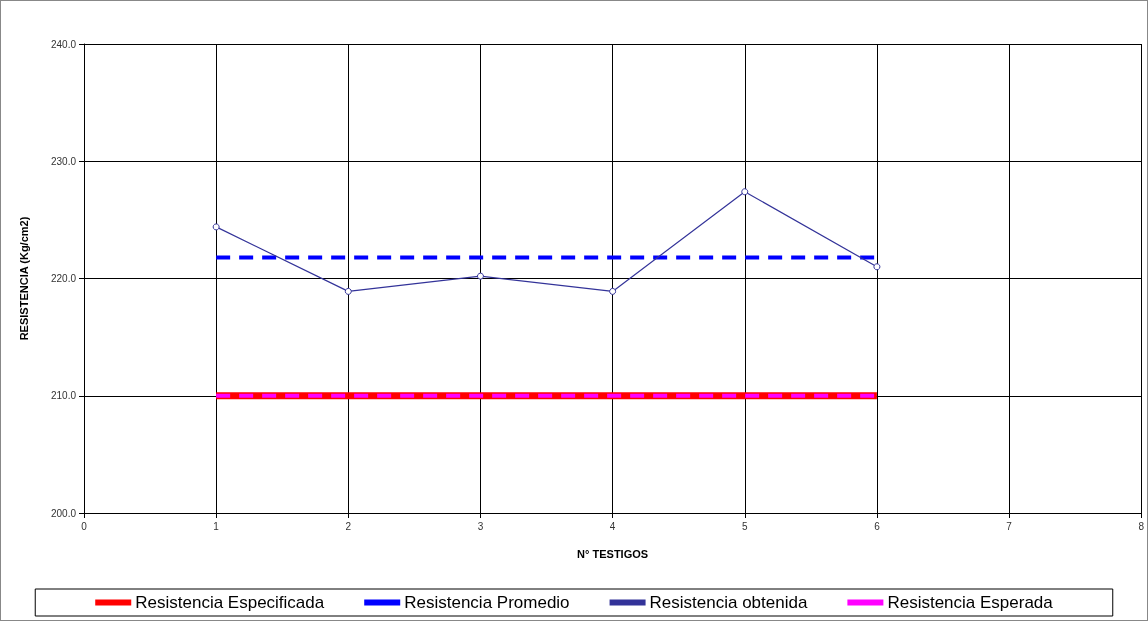 This screenshot has height=621, width=1148. Describe the element at coordinates (230, 602) in the screenshot. I see `legend-label: Resistencia Especificada` at that location.